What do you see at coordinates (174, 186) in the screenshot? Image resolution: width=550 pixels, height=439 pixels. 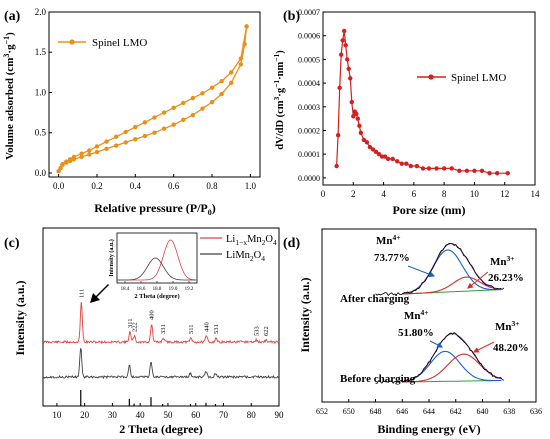 I see `panel-a-xtick-label: 0.6` at bounding box center [174, 186].